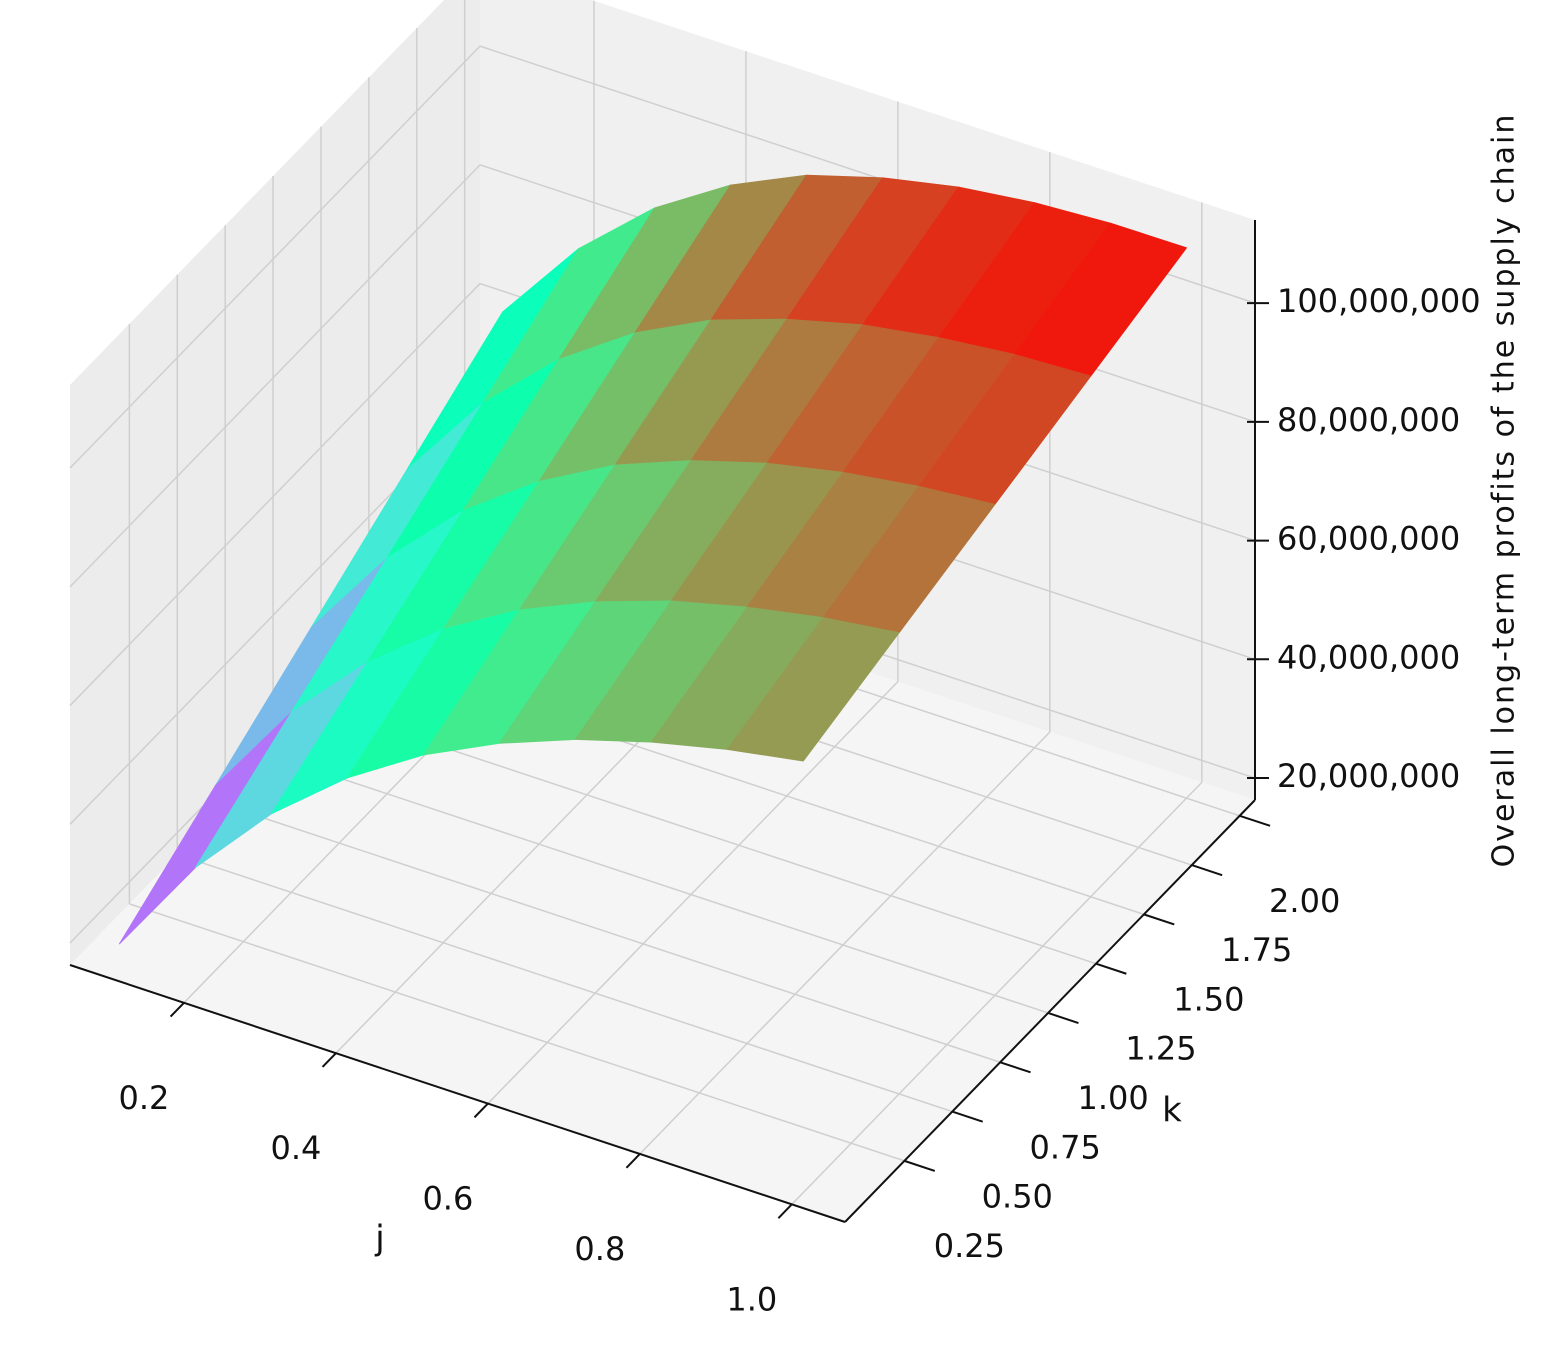  I want to click on y-tick-label: 0.75, so click(1065, 1147).